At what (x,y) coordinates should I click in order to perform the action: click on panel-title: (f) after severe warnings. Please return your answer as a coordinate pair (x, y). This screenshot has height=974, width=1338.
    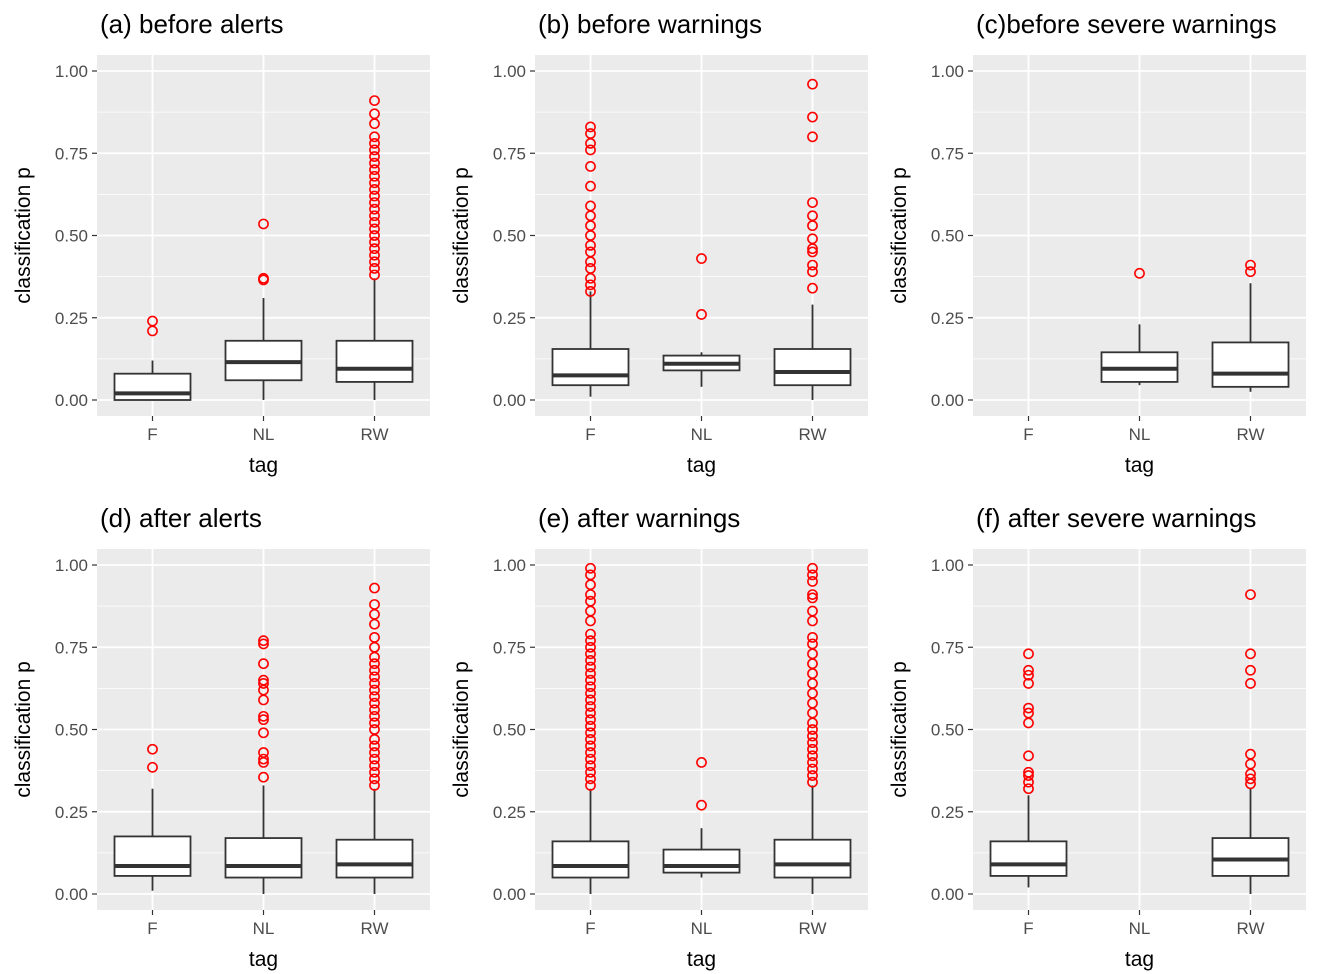
    Looking at the image, I should click on (1116, 518).